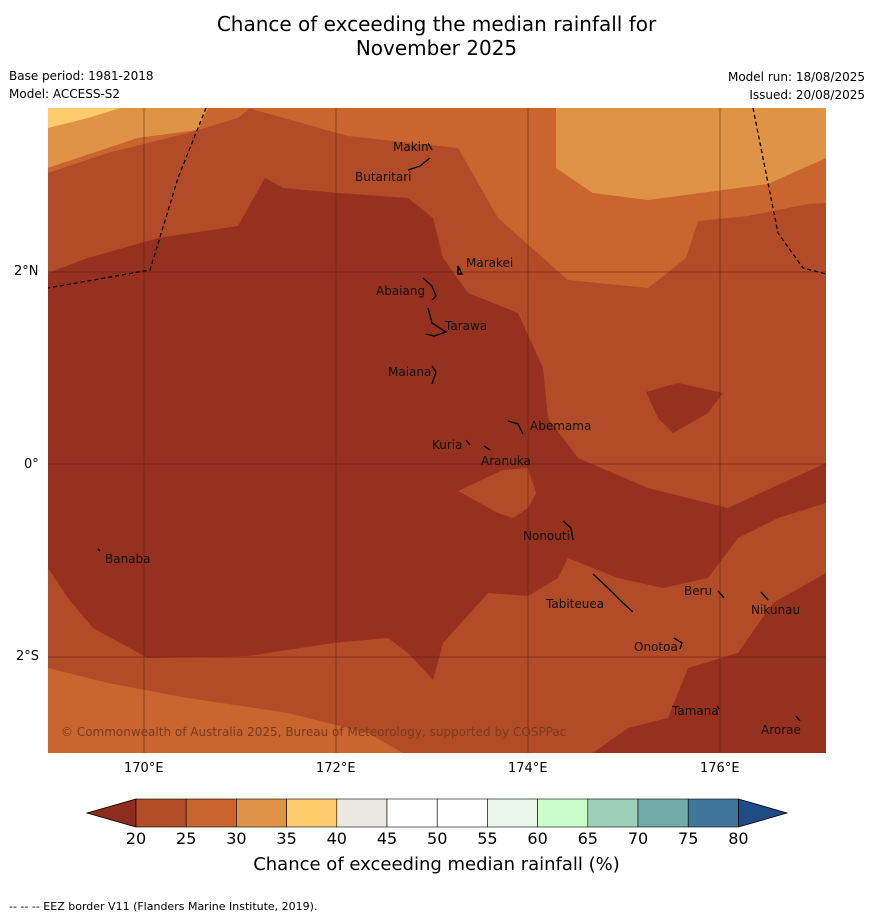 The width and height of the screenshot is (873, 919). What do you see at coordinates (465, 326) in the screenshot?
I see `label-tarawa: Tarawa` at bounding box center [465, 326].